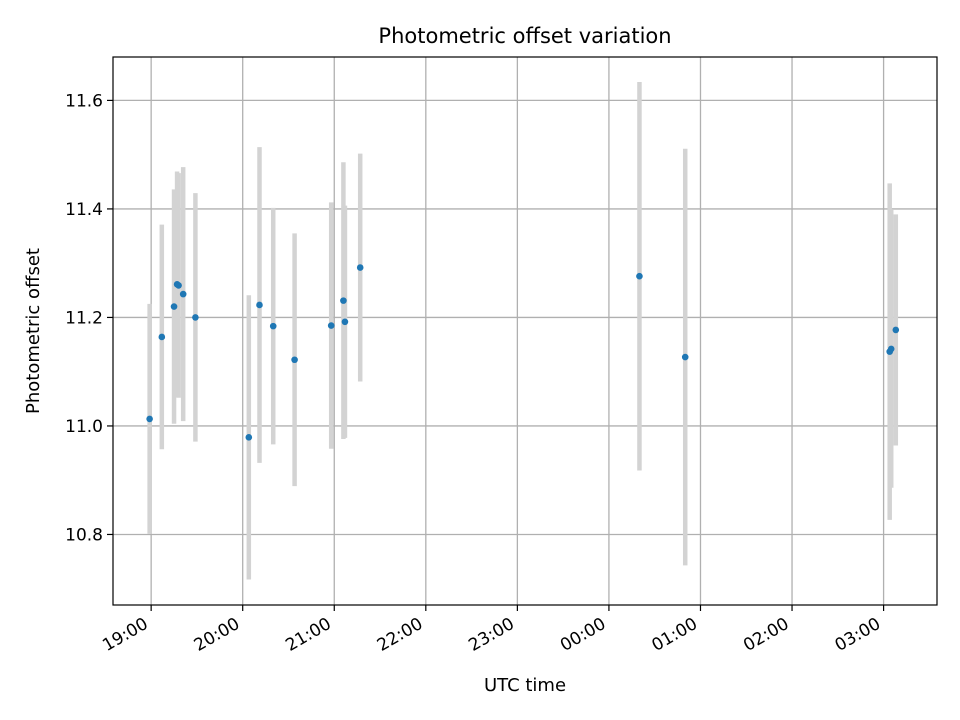 Image resolution: width=960 pixels, height=720 pixels. I want to click on x-axis-label: UTC time, so click(525, 685).